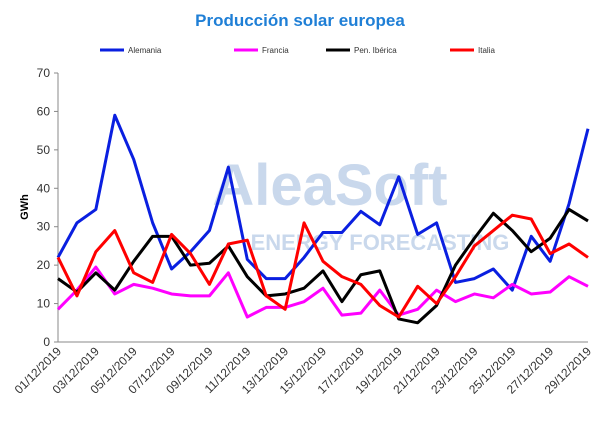  Describe the element at coordinates (44, 265) in the screenshot. I see `y-tick-label: 20` at that location.